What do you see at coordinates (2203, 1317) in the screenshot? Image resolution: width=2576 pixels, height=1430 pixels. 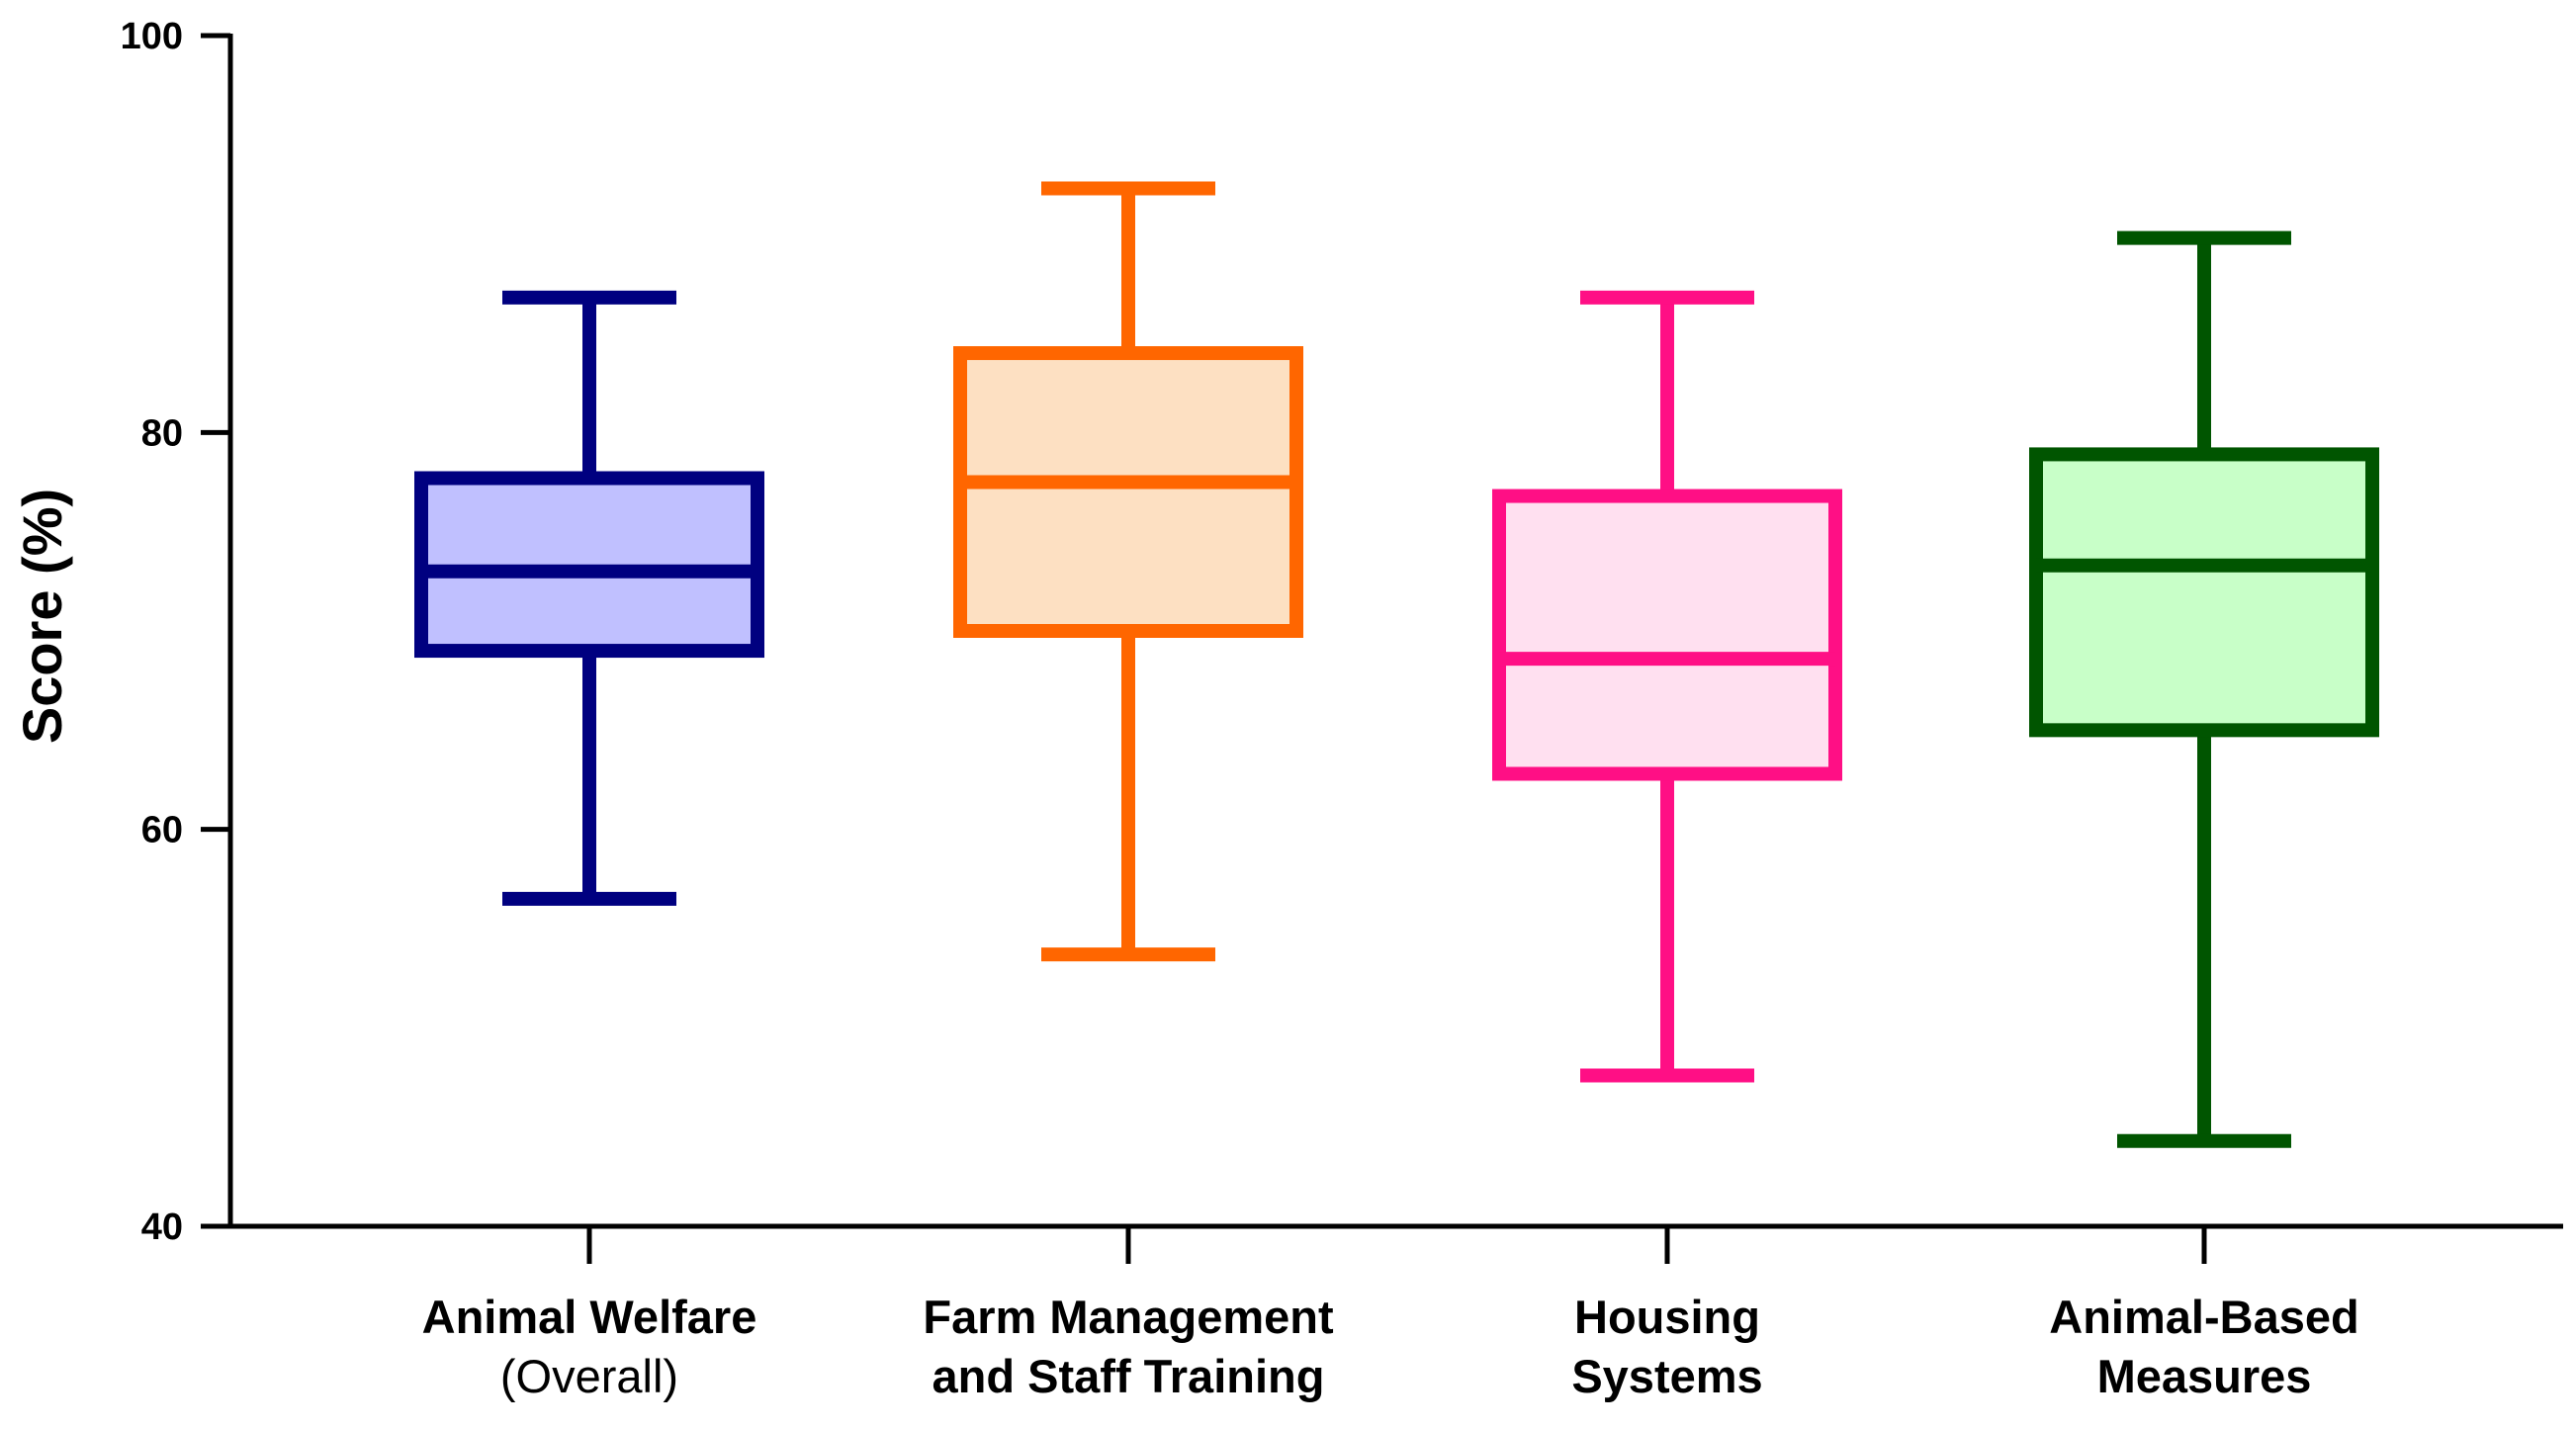 I see `category-label: Animal-Based` at bounding box center [2203, 1317].